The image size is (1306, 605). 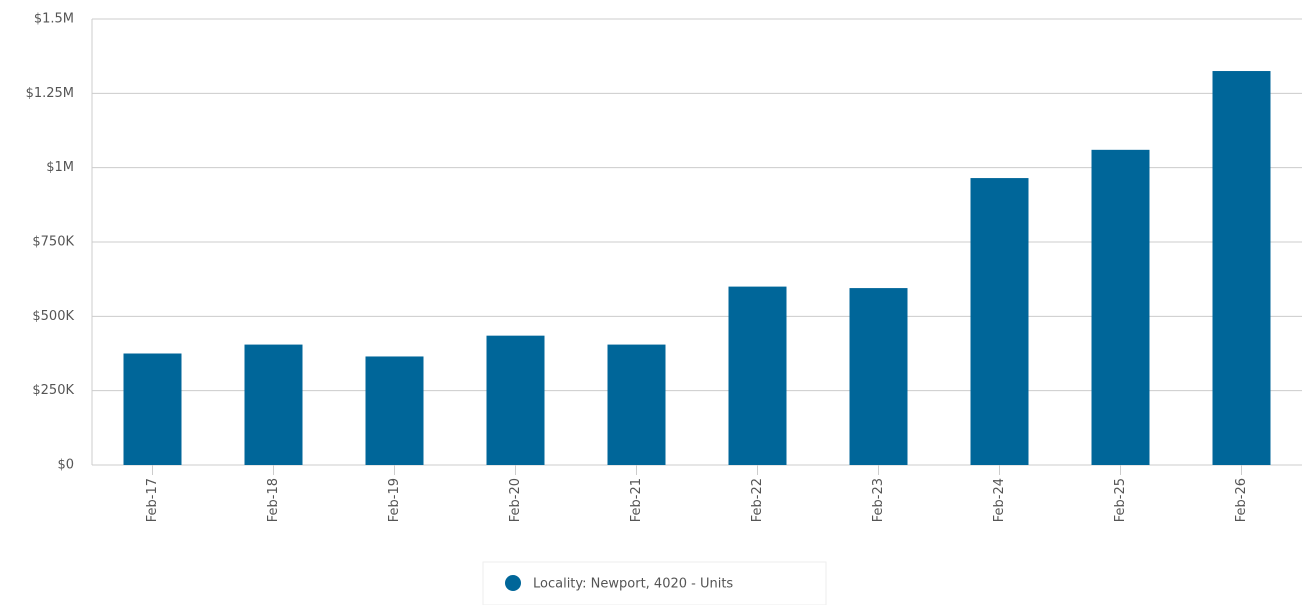 What do you see at coordinates (1120, 500) in the screenshot?
I see `x-tick-label: Feb-25` at bounding box center [1120, 500].